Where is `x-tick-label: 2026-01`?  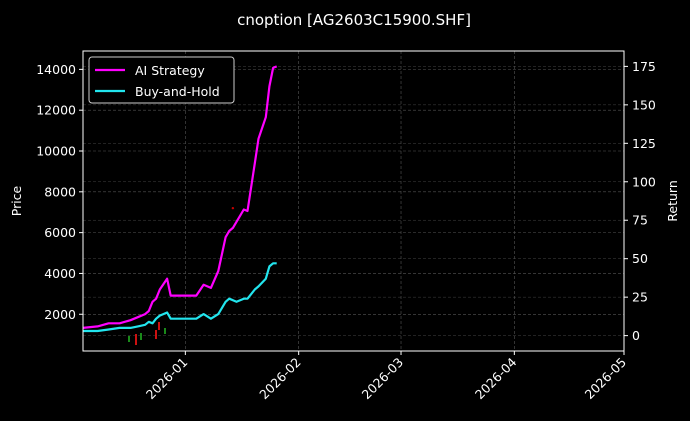 x-tick-label: 2026-01 is located at coordinates (167, 379).